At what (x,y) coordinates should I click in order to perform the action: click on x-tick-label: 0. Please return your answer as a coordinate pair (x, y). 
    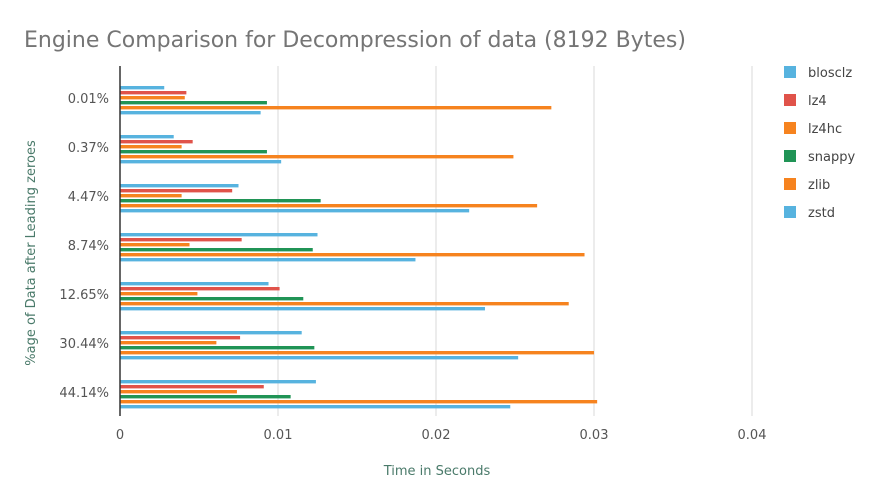
    Looking at the image, I should click on (120, 435).